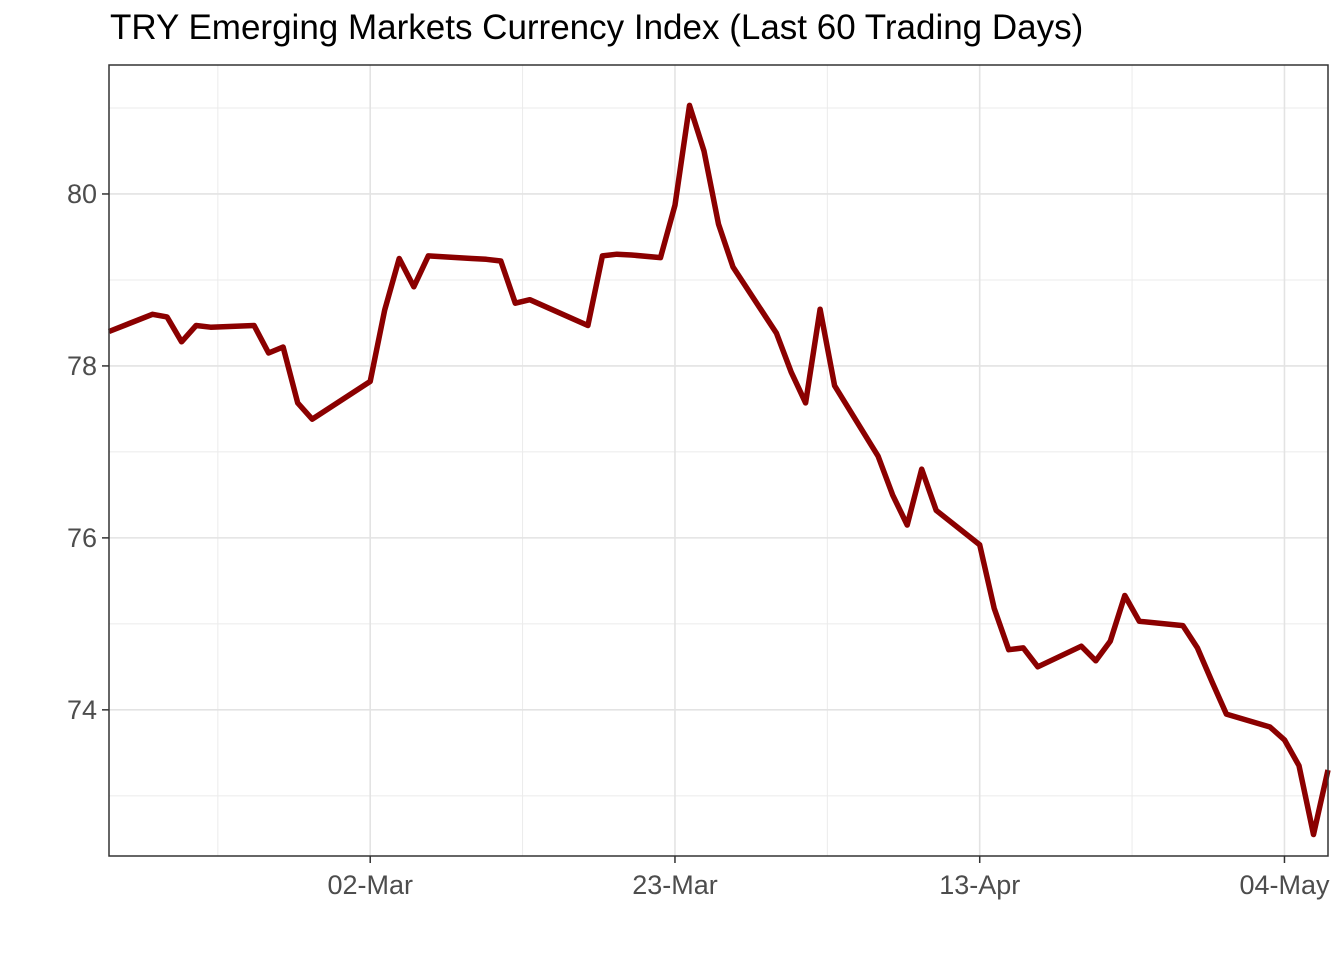 This screenshot has height=960, width=1344. Describe the element at coordinates (1284, 885) in the screenshot. I see `x-tick-label: 04-May` at that location.